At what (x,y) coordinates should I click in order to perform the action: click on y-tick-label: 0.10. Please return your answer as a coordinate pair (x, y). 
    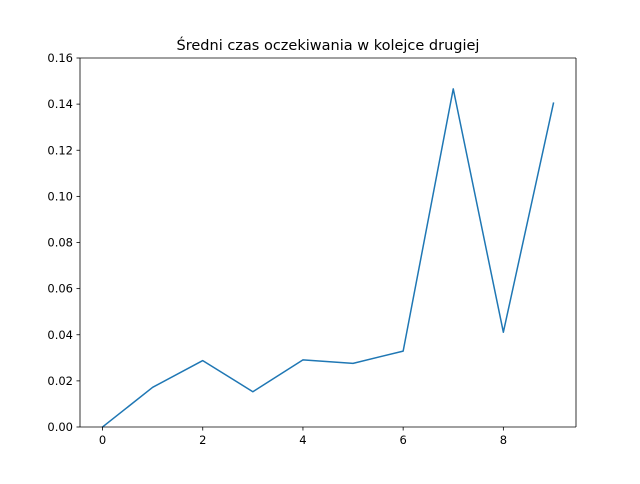
    Looking at the image, I should click on (60, 196).